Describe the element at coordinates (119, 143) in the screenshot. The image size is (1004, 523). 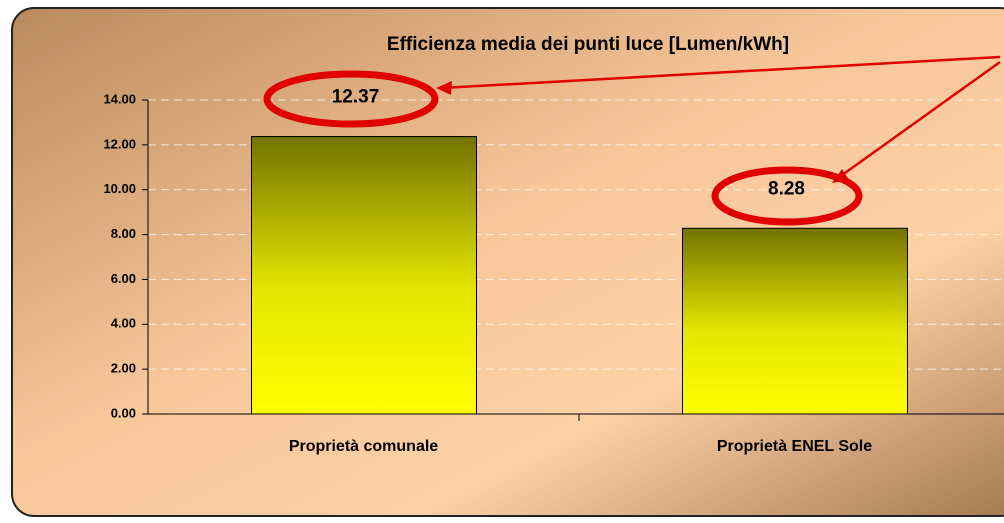
I see `y-tick-label: 12.00` at that location.